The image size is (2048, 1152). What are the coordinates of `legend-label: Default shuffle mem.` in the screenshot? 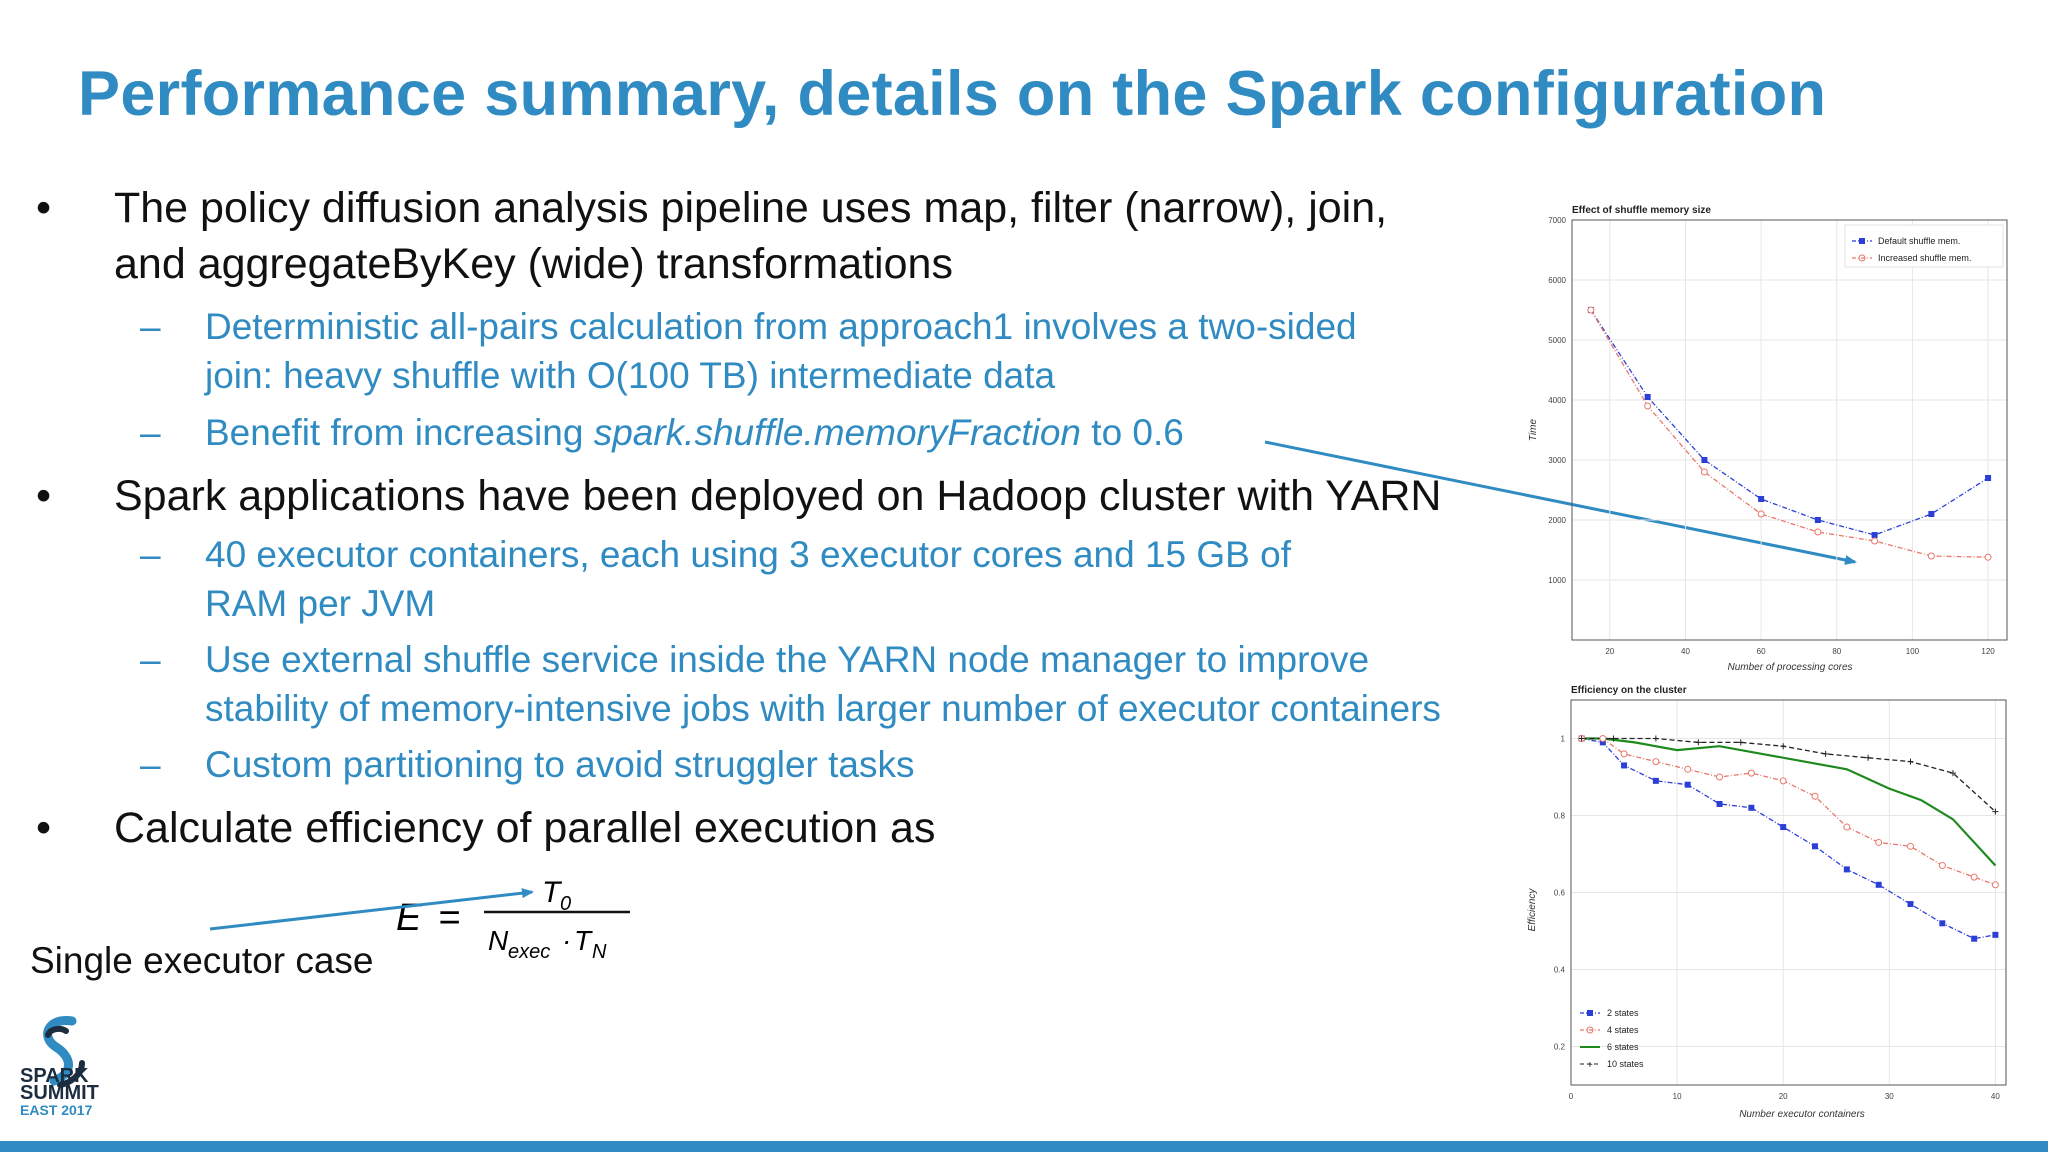 It's located at (1919, 241).